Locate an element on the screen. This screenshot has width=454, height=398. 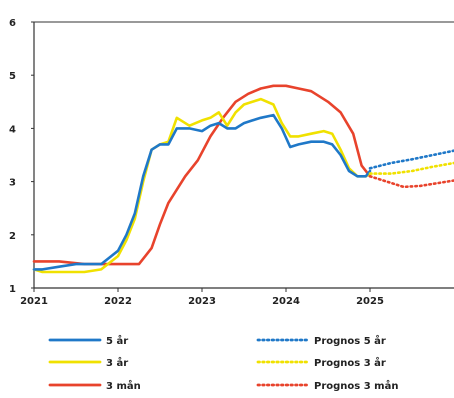
y-tick-label: 4 is located at coordinates (12, 129).